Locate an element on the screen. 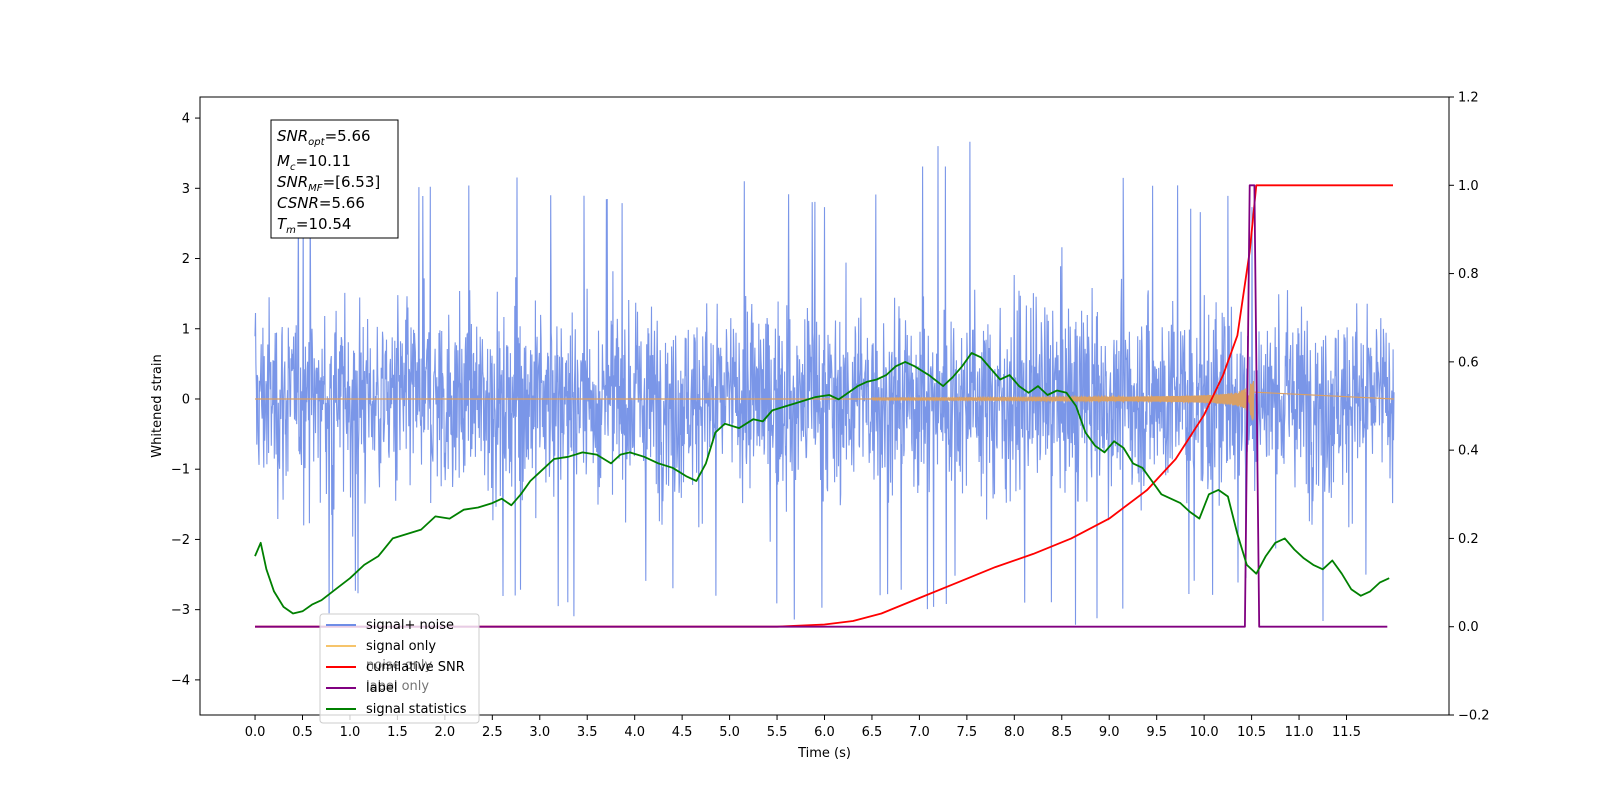 This screenshot has width=1600, height=800. info-box-frame is located at coordinates (334, 179).